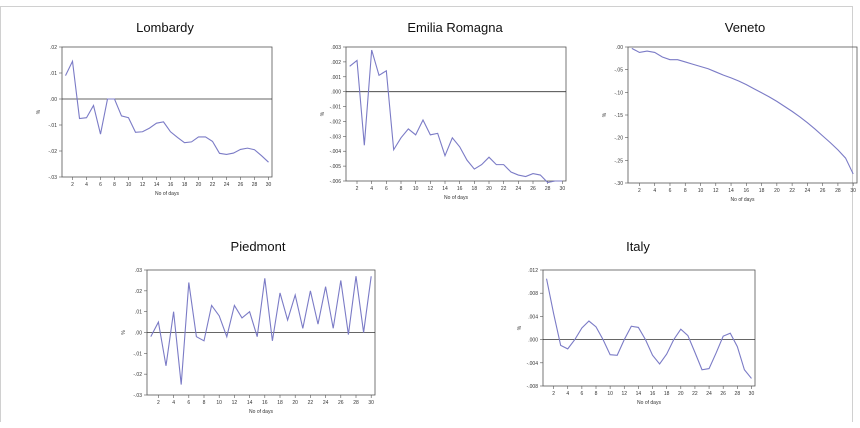 The image size is (860, 428). I want to click on chart-1-ytick-label: .00, so click(53, 100).